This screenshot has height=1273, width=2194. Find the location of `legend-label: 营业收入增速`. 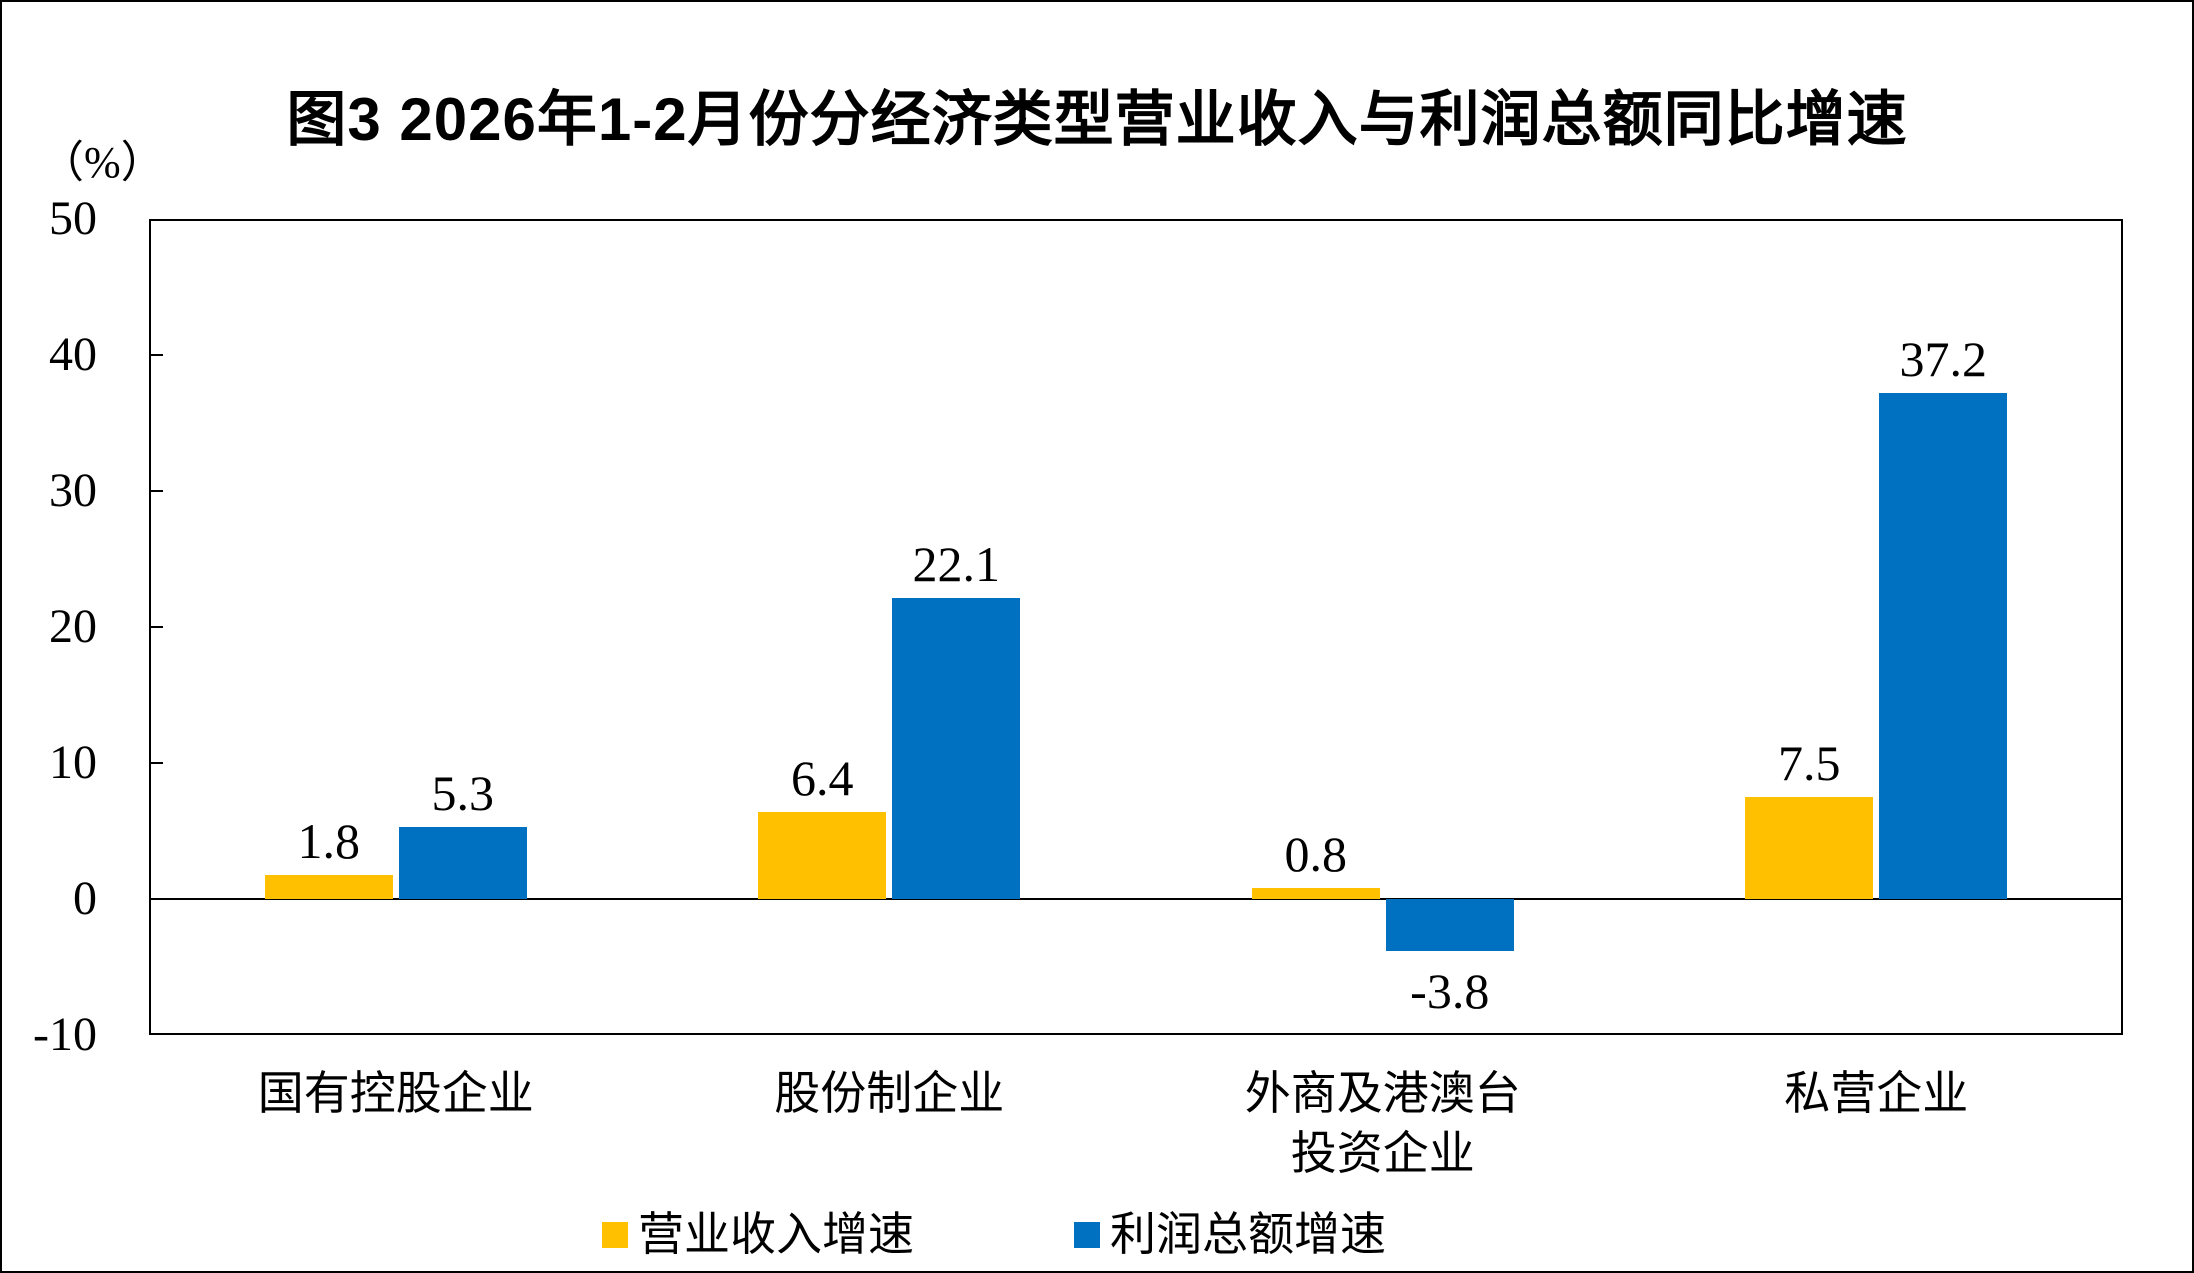

legend-label: 营业收入增速 is located at coordinates (776, 1234).